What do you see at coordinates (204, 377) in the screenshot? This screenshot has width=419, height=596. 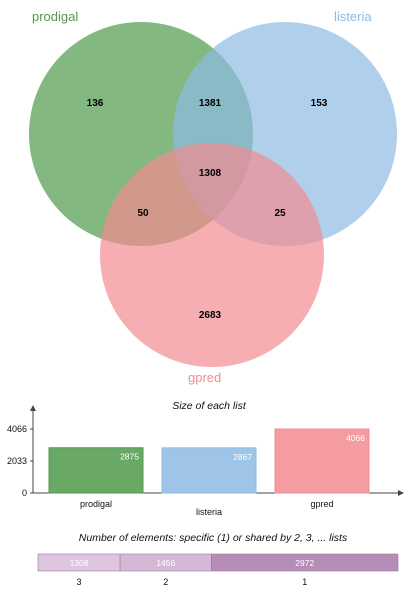 I see `venn-label-gpred: gpred` at bounding box center [204, 377].